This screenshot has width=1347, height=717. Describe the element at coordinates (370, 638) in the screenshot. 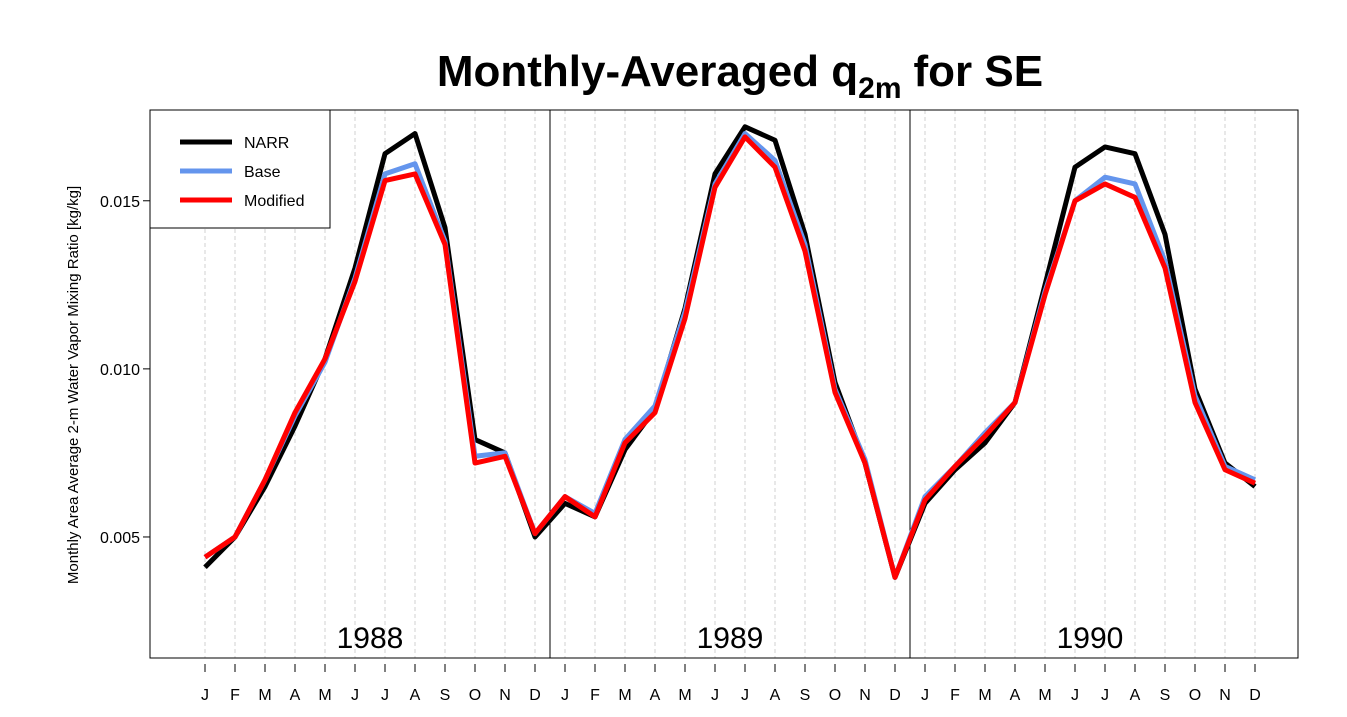

I see `year-label: 1988` at that location.